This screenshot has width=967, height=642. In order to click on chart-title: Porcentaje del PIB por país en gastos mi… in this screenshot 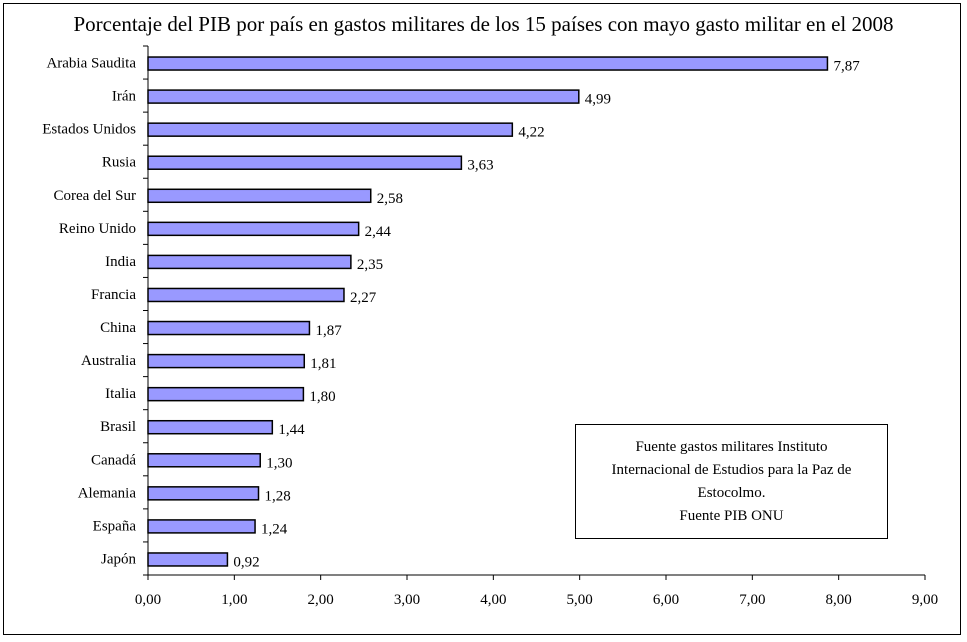, I will do `click(483, 24)`.